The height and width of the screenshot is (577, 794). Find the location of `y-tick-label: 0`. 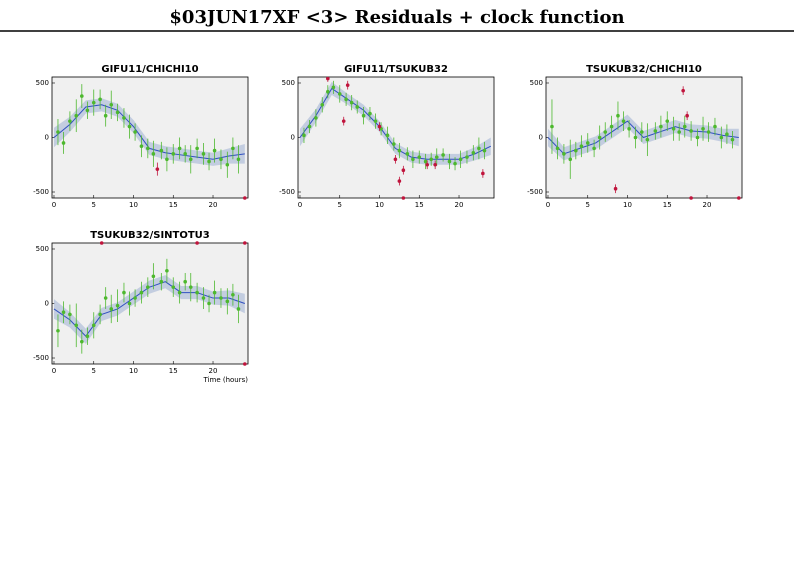

y-tick-label: 0 is located at coordinates (541, 138).